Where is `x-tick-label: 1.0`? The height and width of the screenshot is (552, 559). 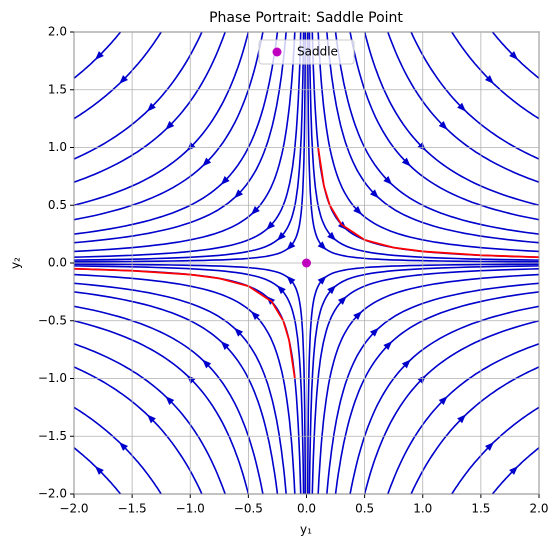 x-tick-label: 1.0 is located at coordinates (422, 509).